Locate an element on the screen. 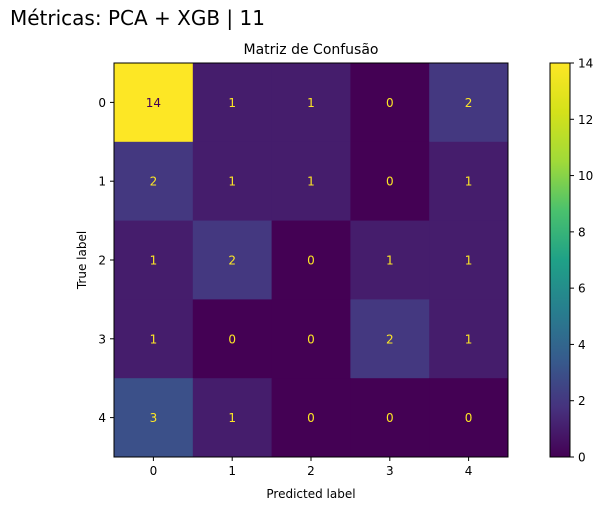 Image resolution: width=605 pixels, height=511 pixels. cell-value-2-1: 2 is located at coordinates (232, 261).